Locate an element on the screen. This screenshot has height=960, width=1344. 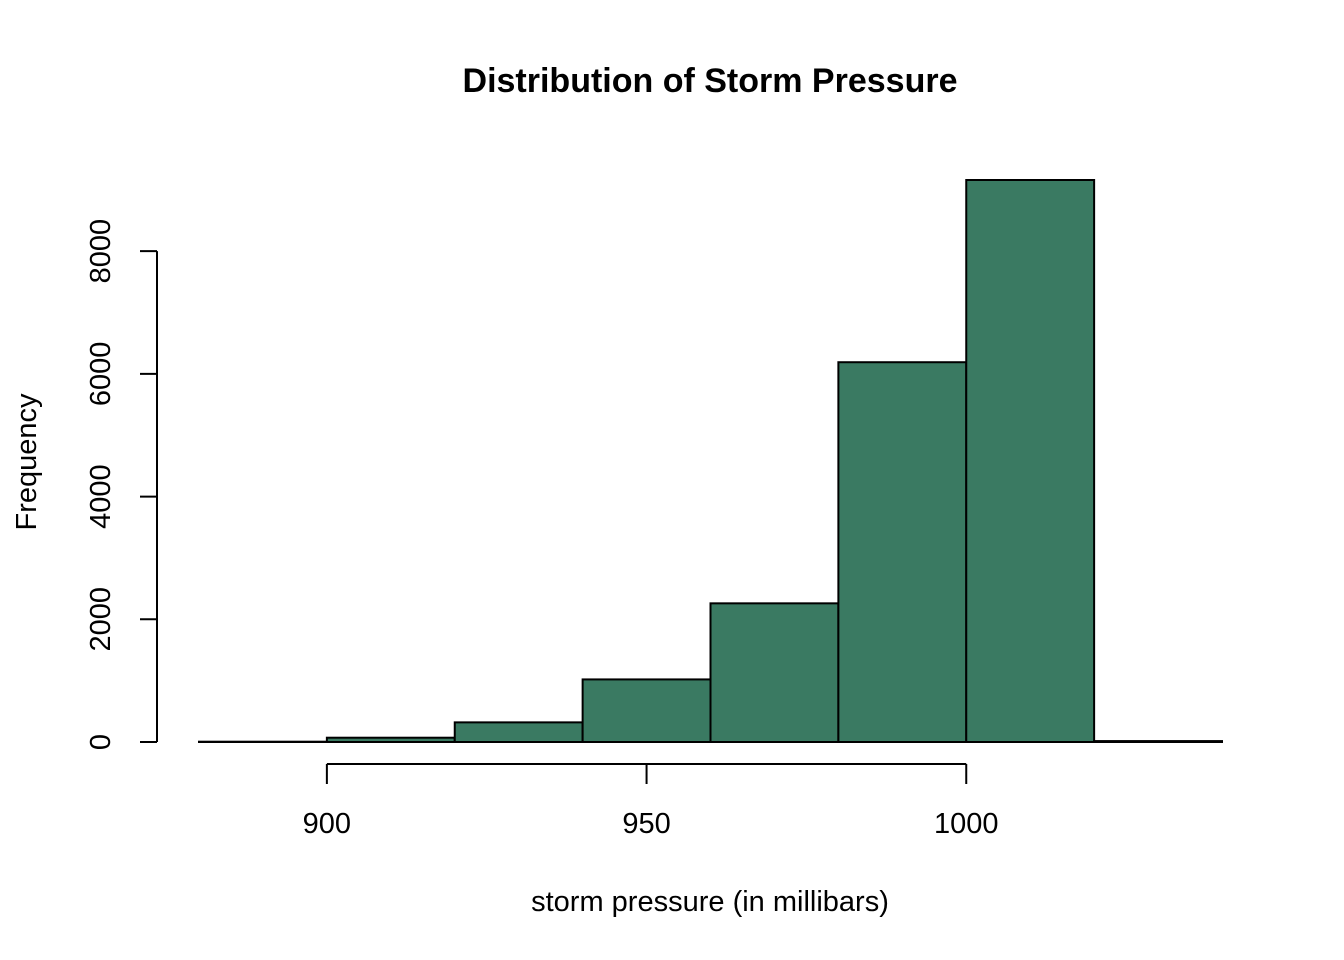
x-tick-label: 950 is located at coordinates (646, 824).